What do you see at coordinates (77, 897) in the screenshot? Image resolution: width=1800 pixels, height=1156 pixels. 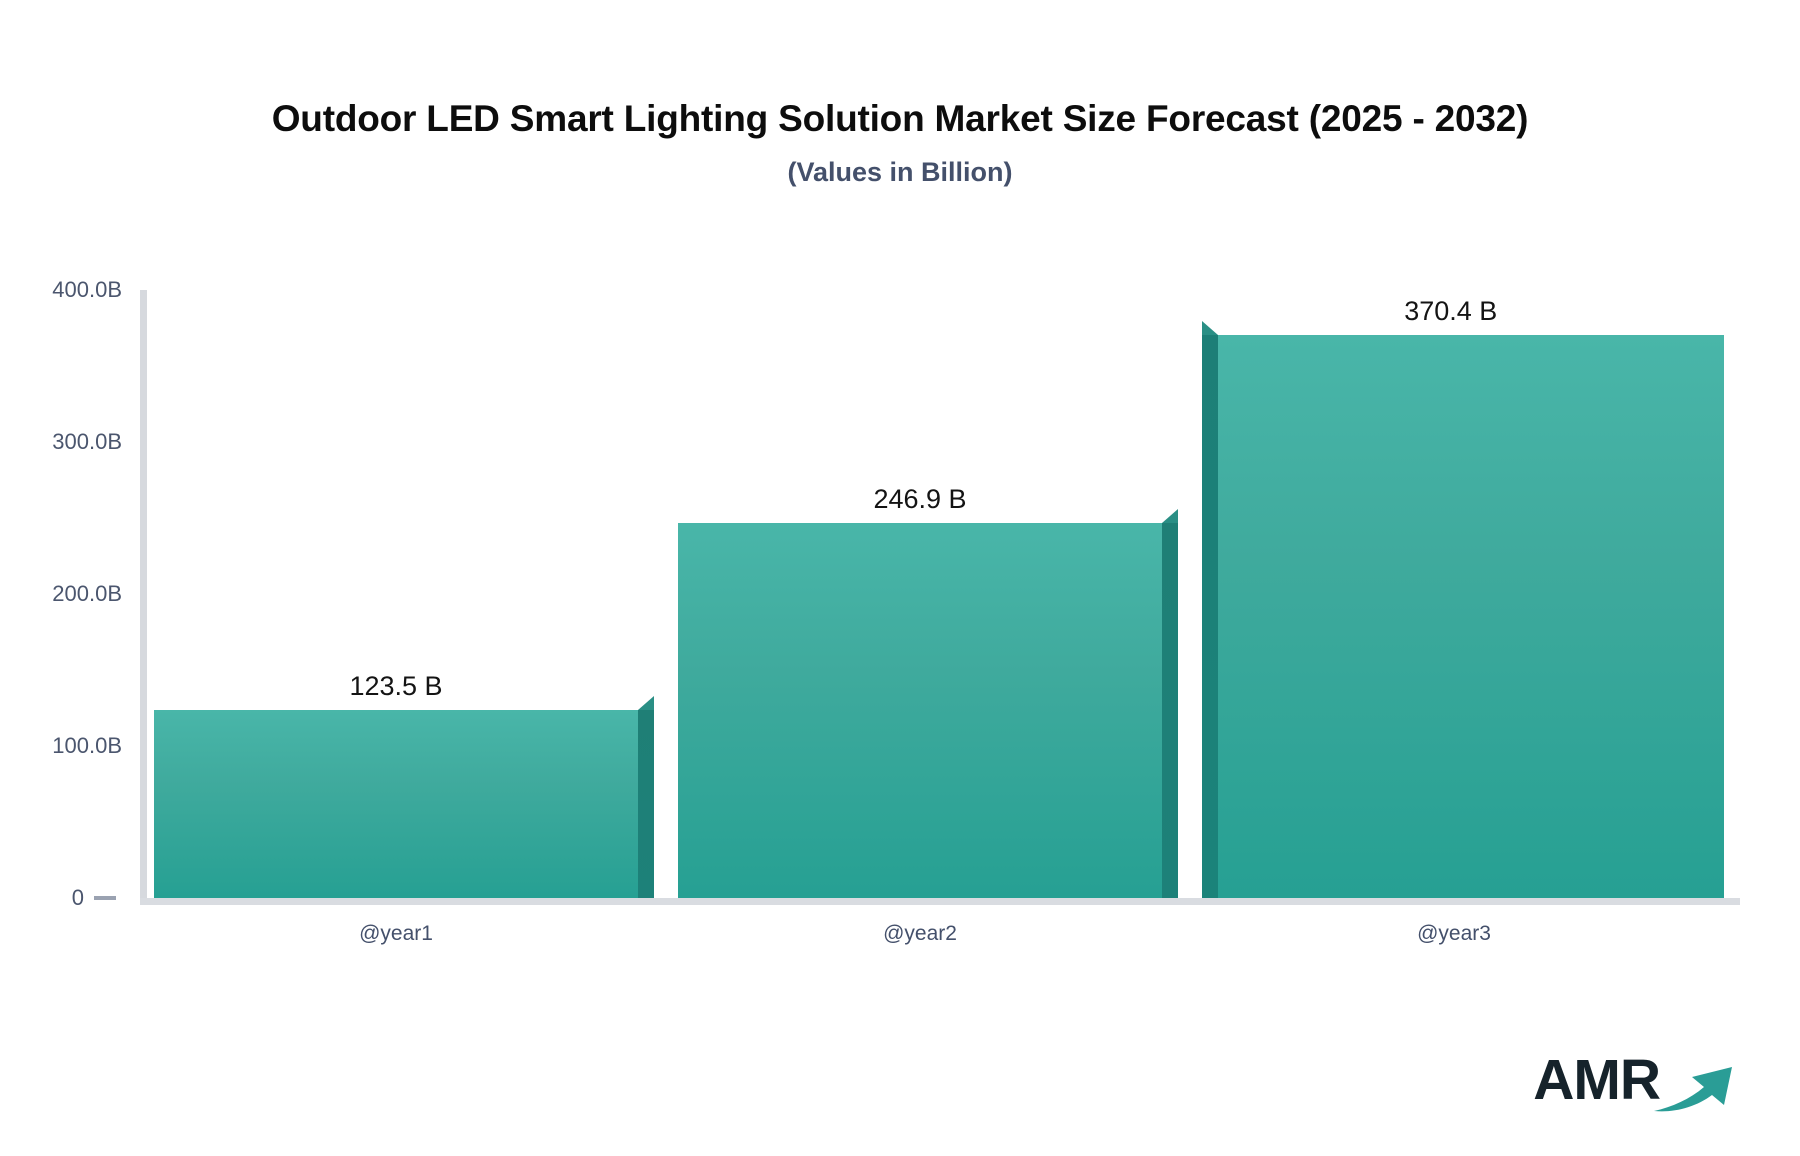 I see `y-tick-label-0: 0` at bounding box center [77, 897].